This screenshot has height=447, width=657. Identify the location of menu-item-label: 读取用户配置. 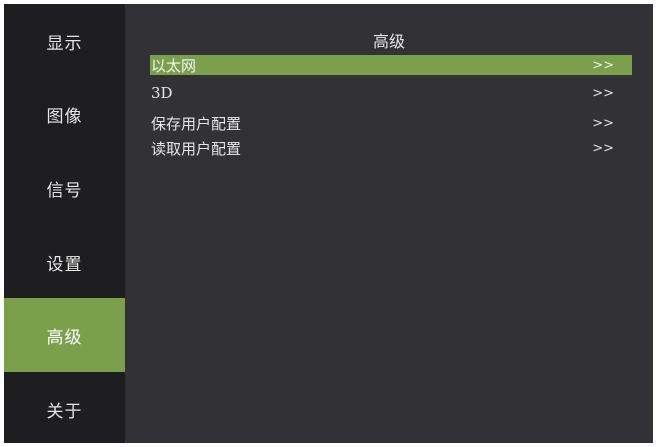
(196, 148).